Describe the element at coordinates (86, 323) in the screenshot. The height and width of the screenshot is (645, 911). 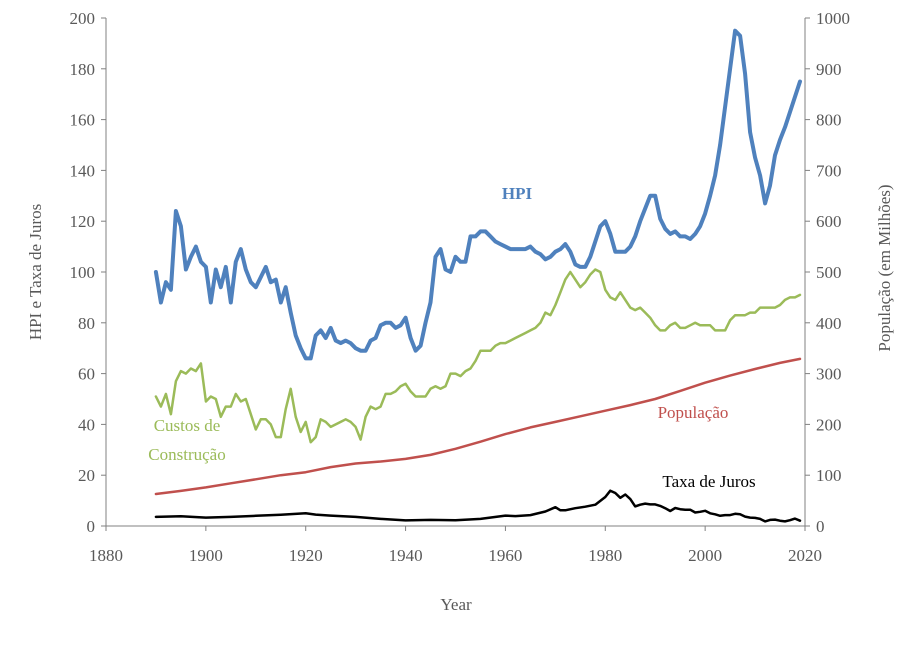
I see `left-y-tick-label: 80` at that location.